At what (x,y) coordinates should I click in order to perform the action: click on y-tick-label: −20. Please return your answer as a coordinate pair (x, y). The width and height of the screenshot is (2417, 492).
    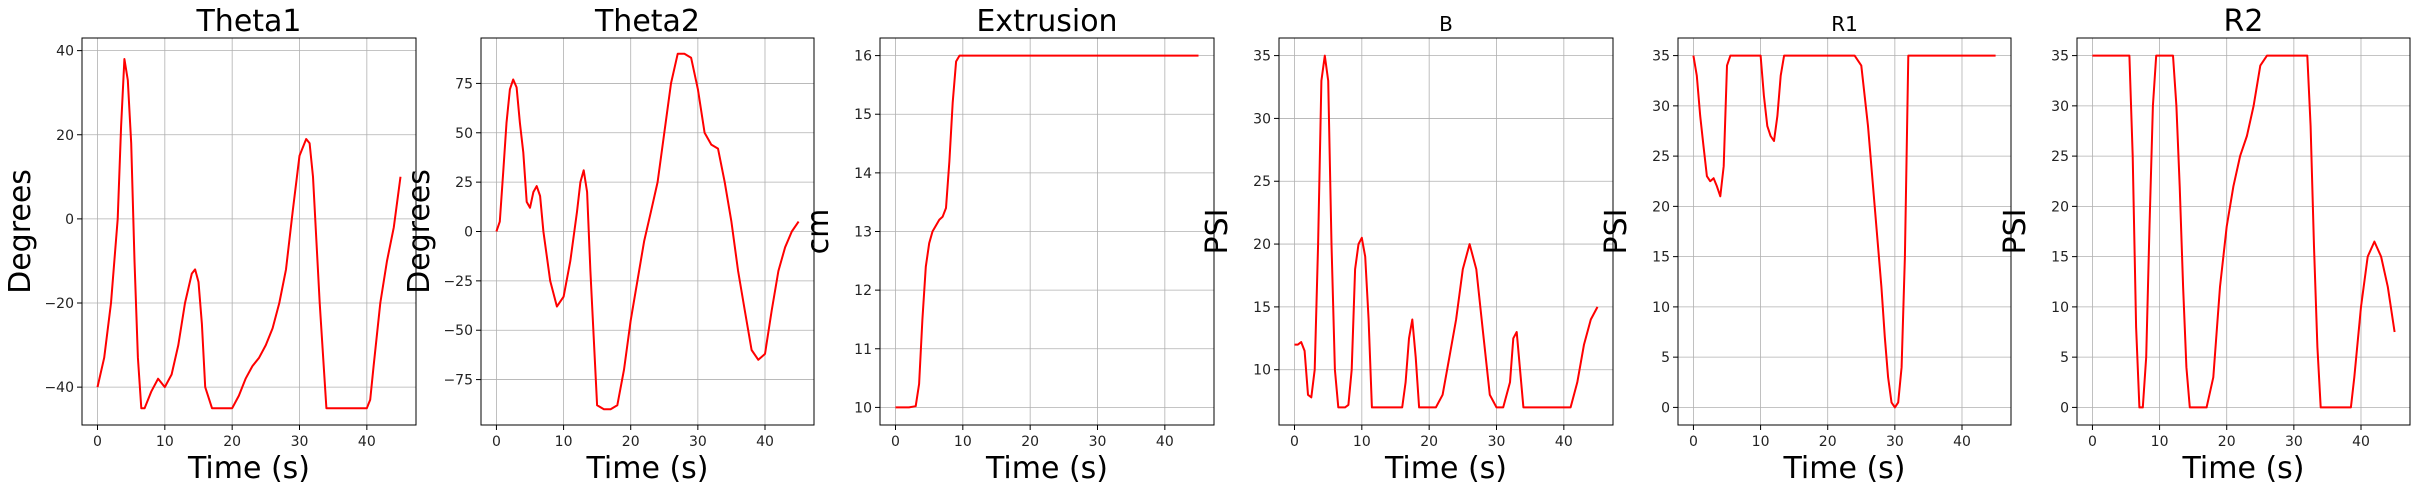
    Looking at the image, I should click on (59, 304).